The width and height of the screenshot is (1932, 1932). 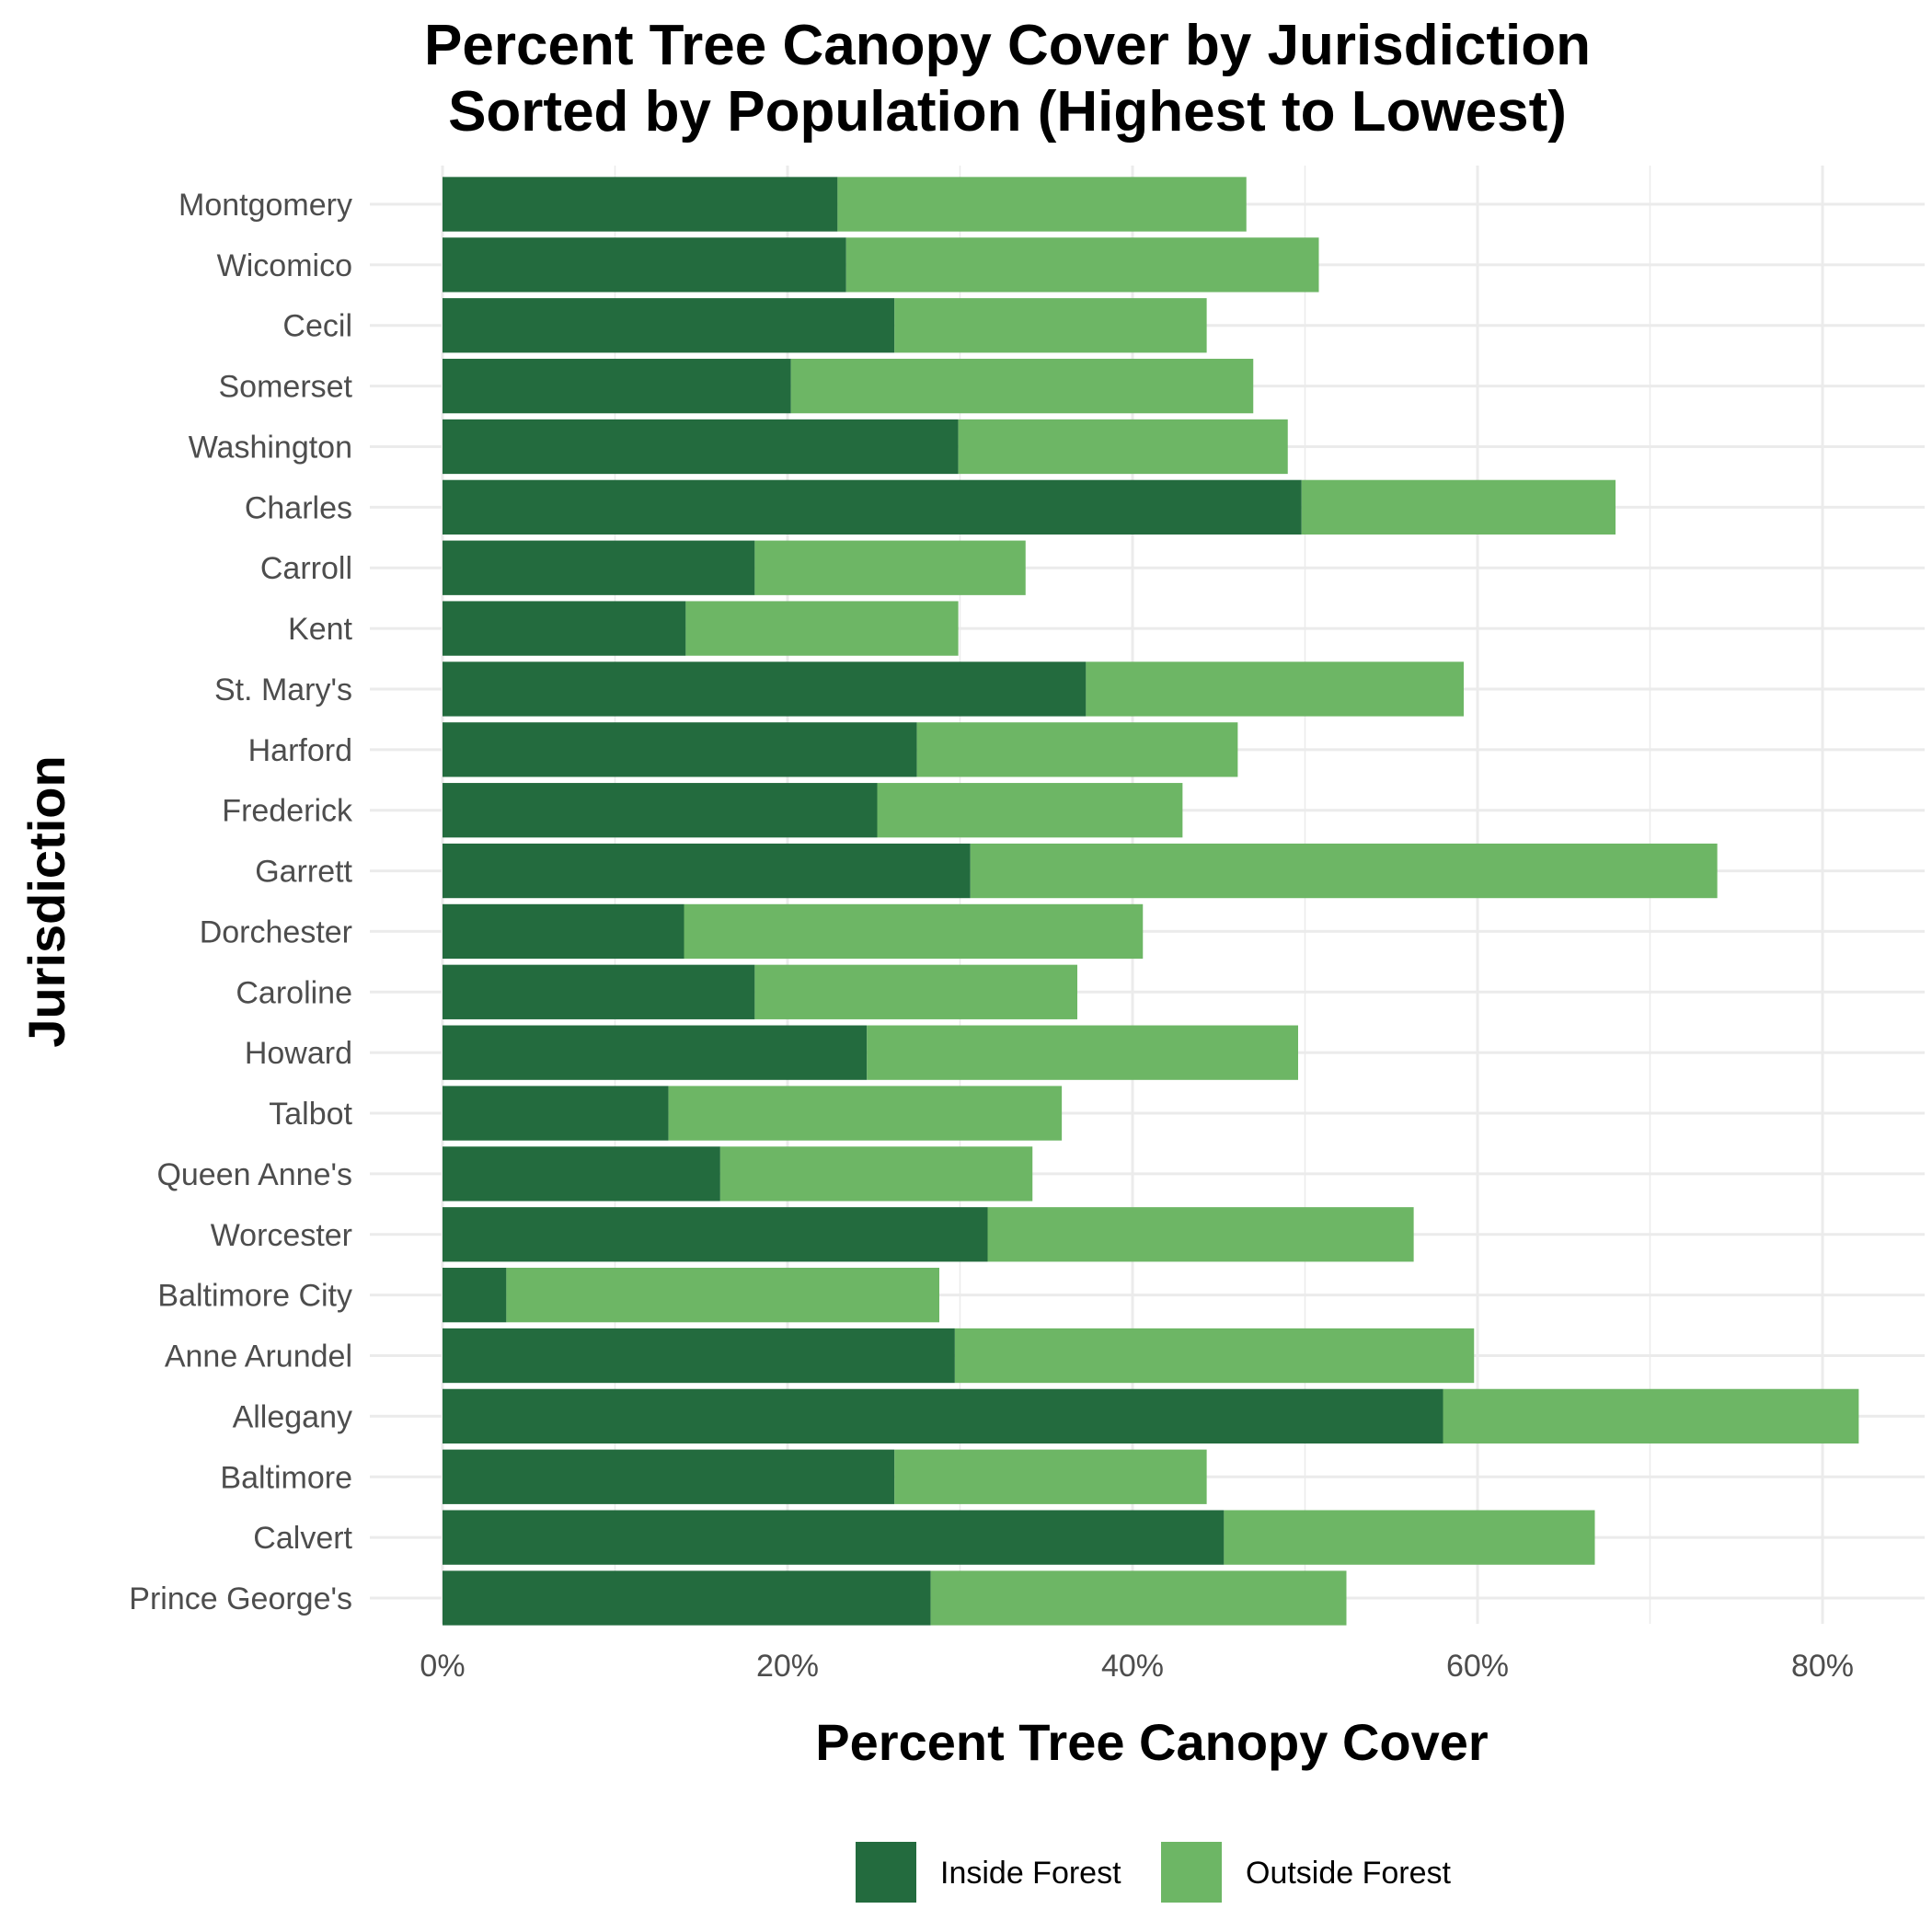 I want to click on x-tick-label: 60%, so click(x=1477, y=1666).